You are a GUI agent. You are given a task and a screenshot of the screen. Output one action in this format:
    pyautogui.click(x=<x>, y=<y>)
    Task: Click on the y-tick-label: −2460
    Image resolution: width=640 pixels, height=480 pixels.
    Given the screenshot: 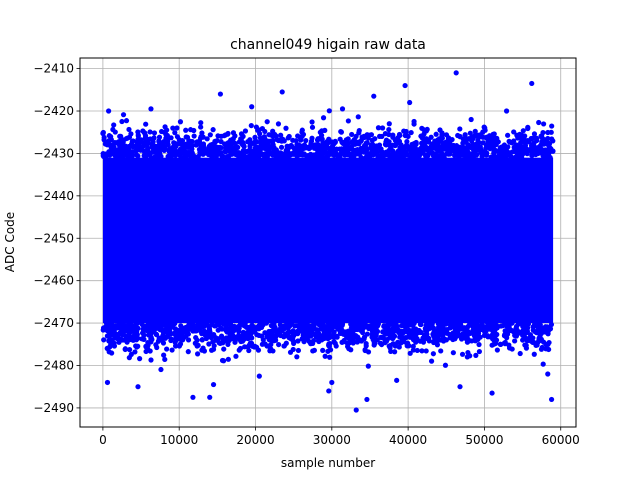 What is the action you would take?
    pyautogui.click(x=53, y=281)
    